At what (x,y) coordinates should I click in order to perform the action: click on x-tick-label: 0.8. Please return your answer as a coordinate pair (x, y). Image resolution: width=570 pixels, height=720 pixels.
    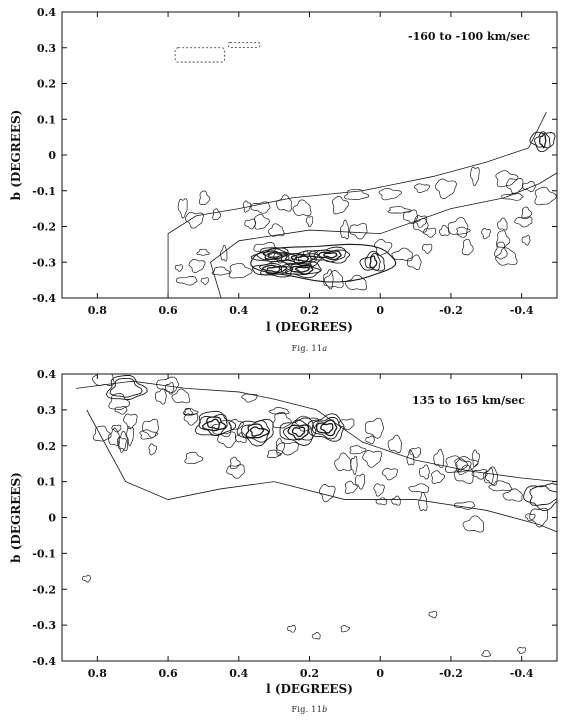
    Looking at the image, I should click on (97, 673).